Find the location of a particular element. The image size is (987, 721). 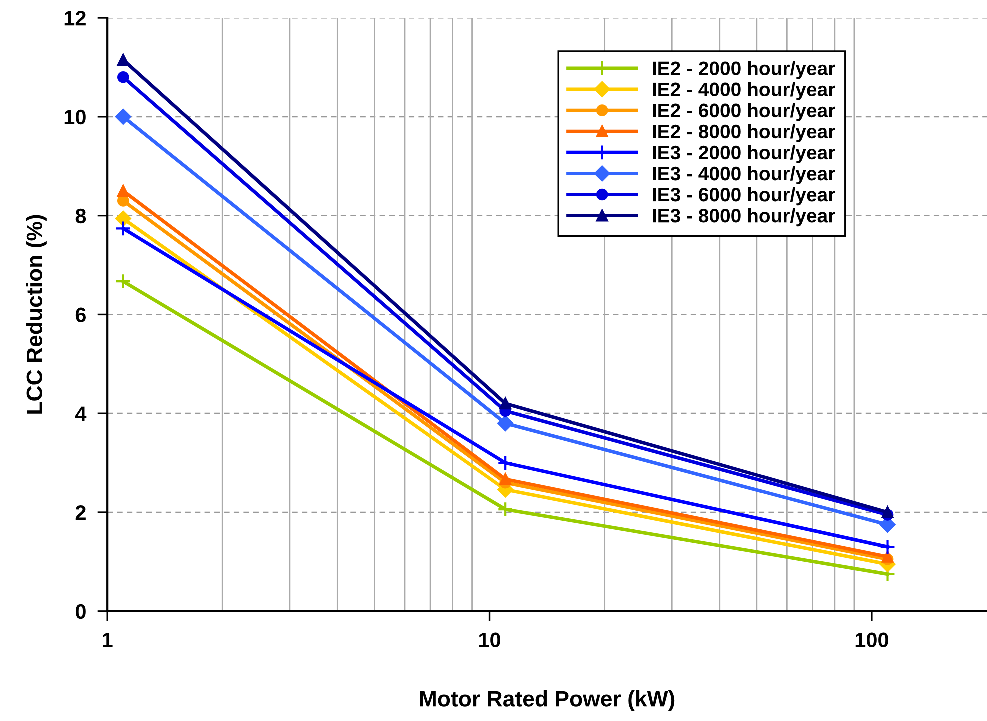

x-axis-title: Motor Rated Power (kW) is located at coordinates (547, 701).